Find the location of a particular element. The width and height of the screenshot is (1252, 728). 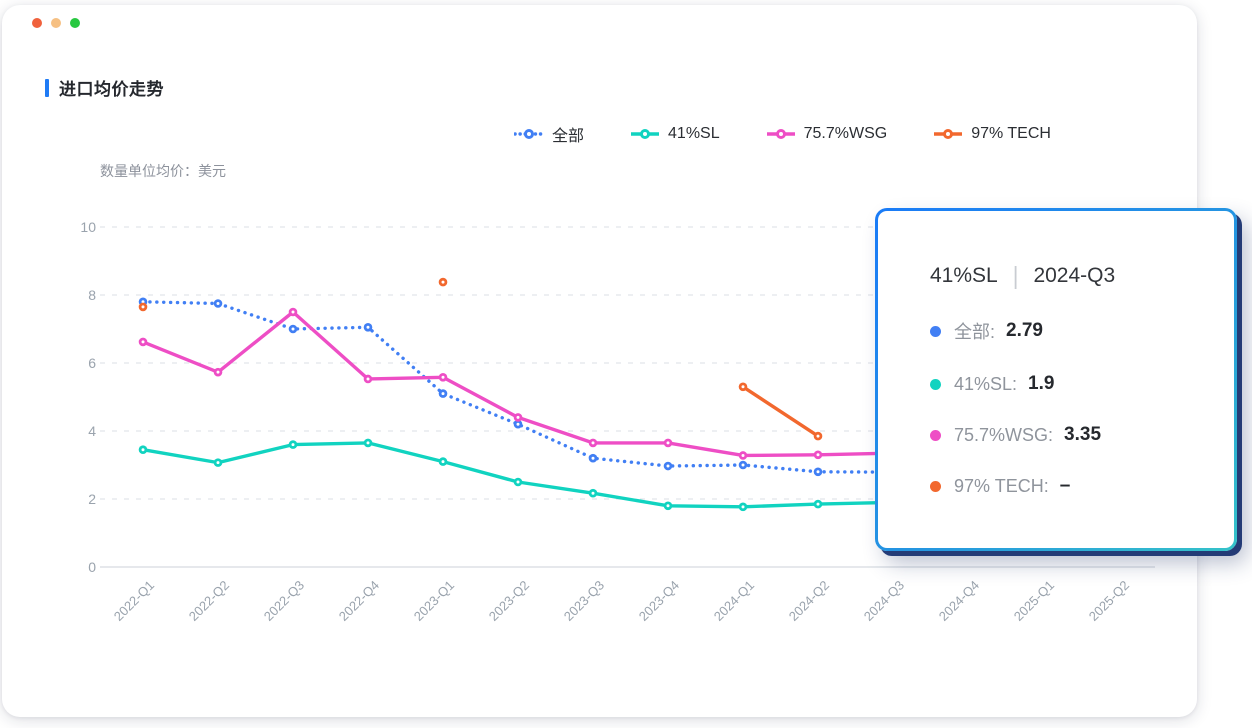

window-control-green is located at coordinates (75, 23).